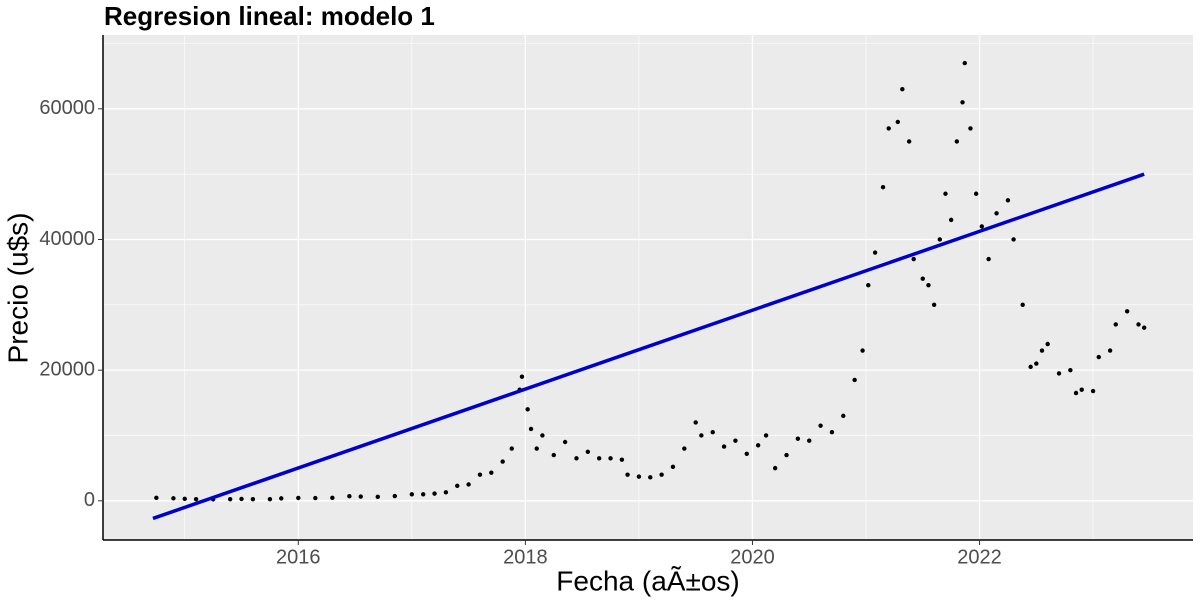 The image size is (1200, 600). I want to click on y-tick-label: 40000, so click(67, 239).